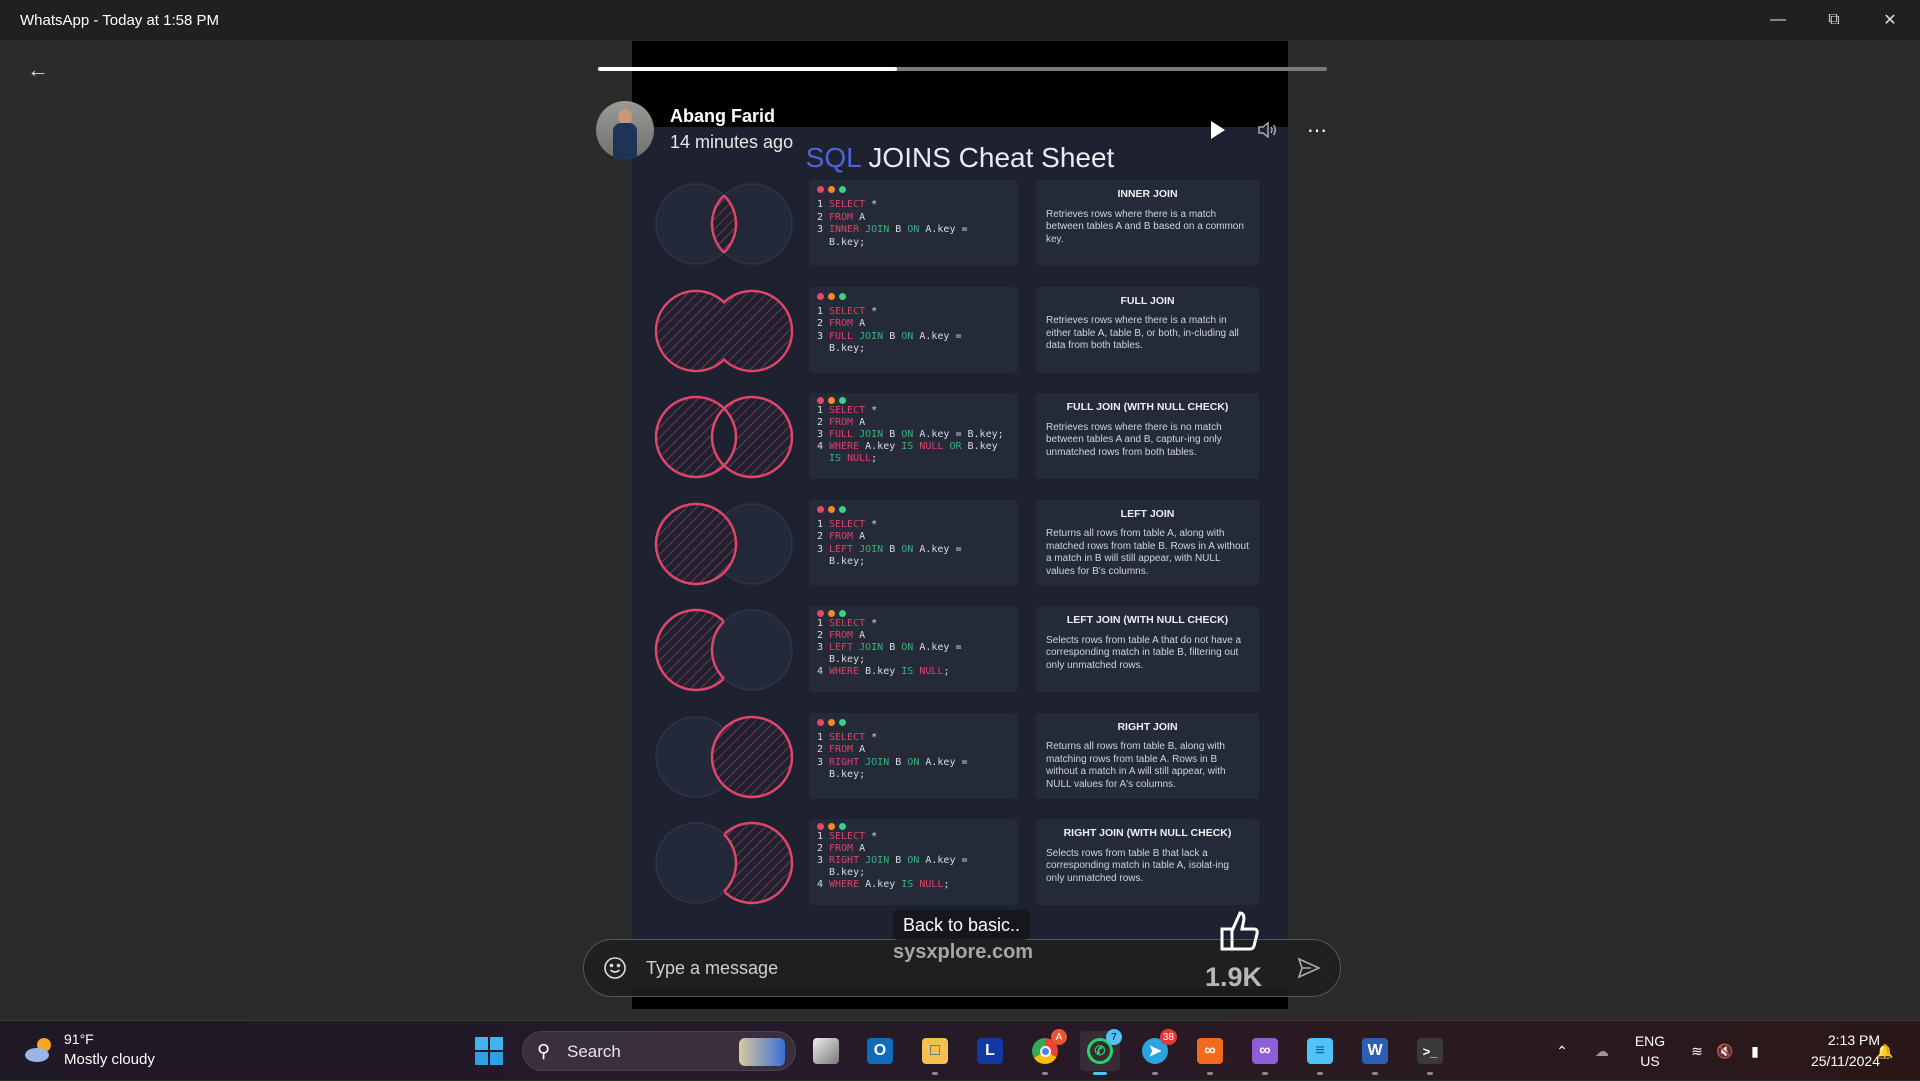 This screenshot has height=1081, width=1920. What do you see at coordinates (1834, 19) in the screenshot?
I see `restore-button: ⧉` at bounding box center [1834, 19].